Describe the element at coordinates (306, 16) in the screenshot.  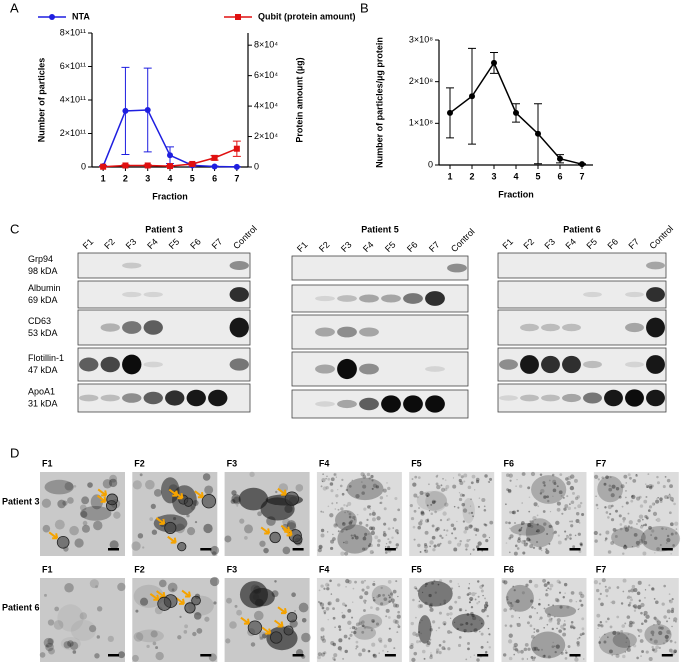
I see `legend-label: Qubit (protein amount)` at that location.